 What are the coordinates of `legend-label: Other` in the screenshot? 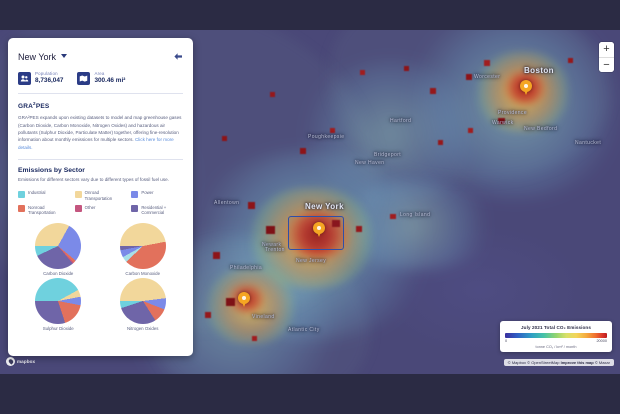 It's located at (90, 207).